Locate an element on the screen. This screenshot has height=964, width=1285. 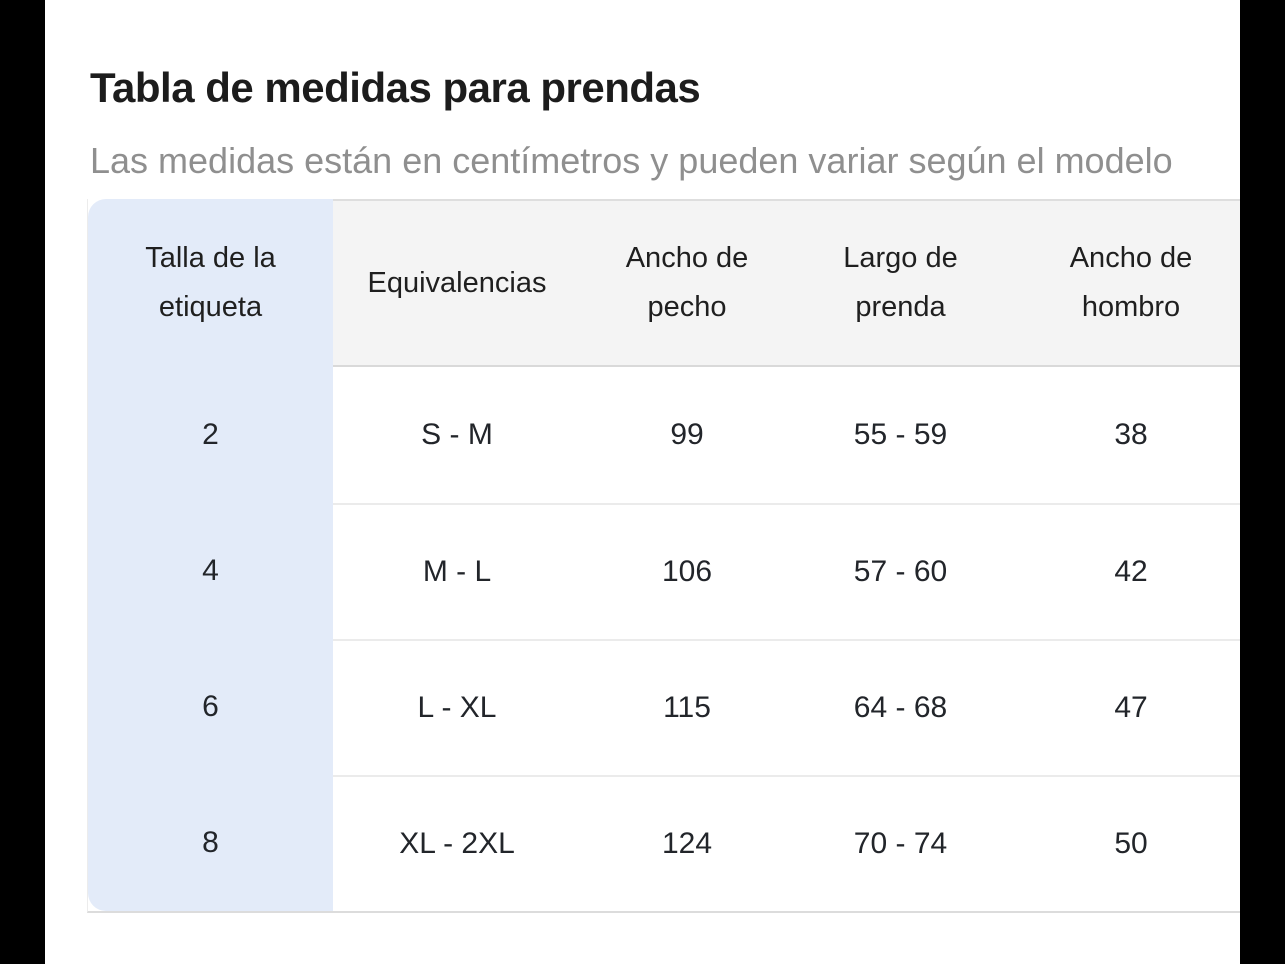
page-title: Tabla de medidas para prendas is located at coordinates (395, 88).